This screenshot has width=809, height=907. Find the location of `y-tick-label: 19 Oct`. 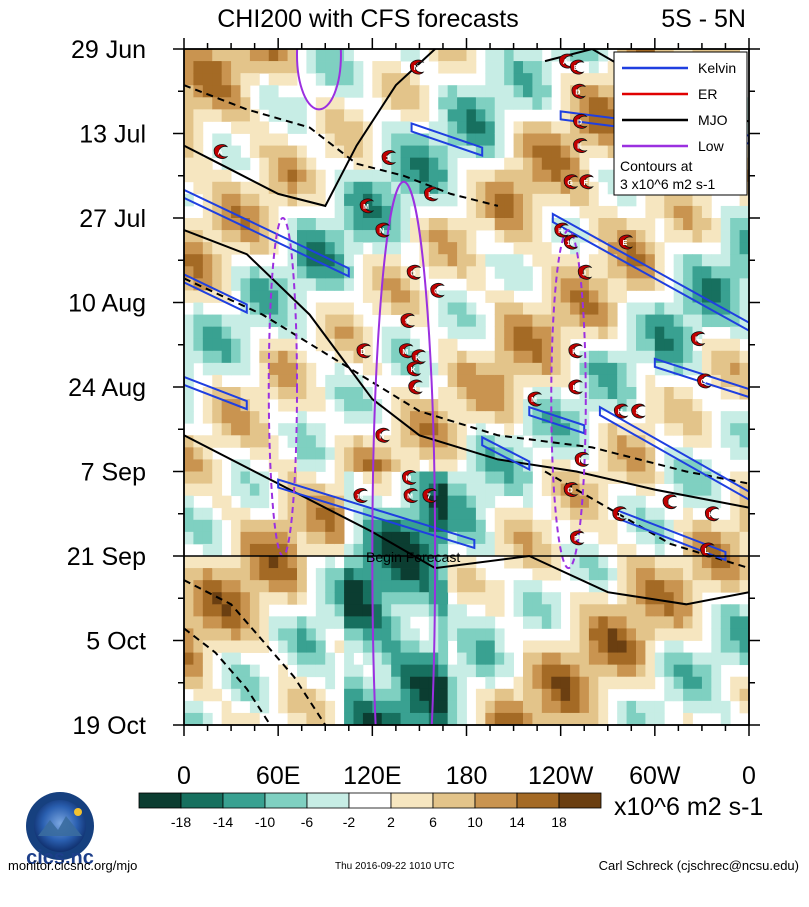

y-tick-label: 19 Oct is located at coordinates (109, 726).